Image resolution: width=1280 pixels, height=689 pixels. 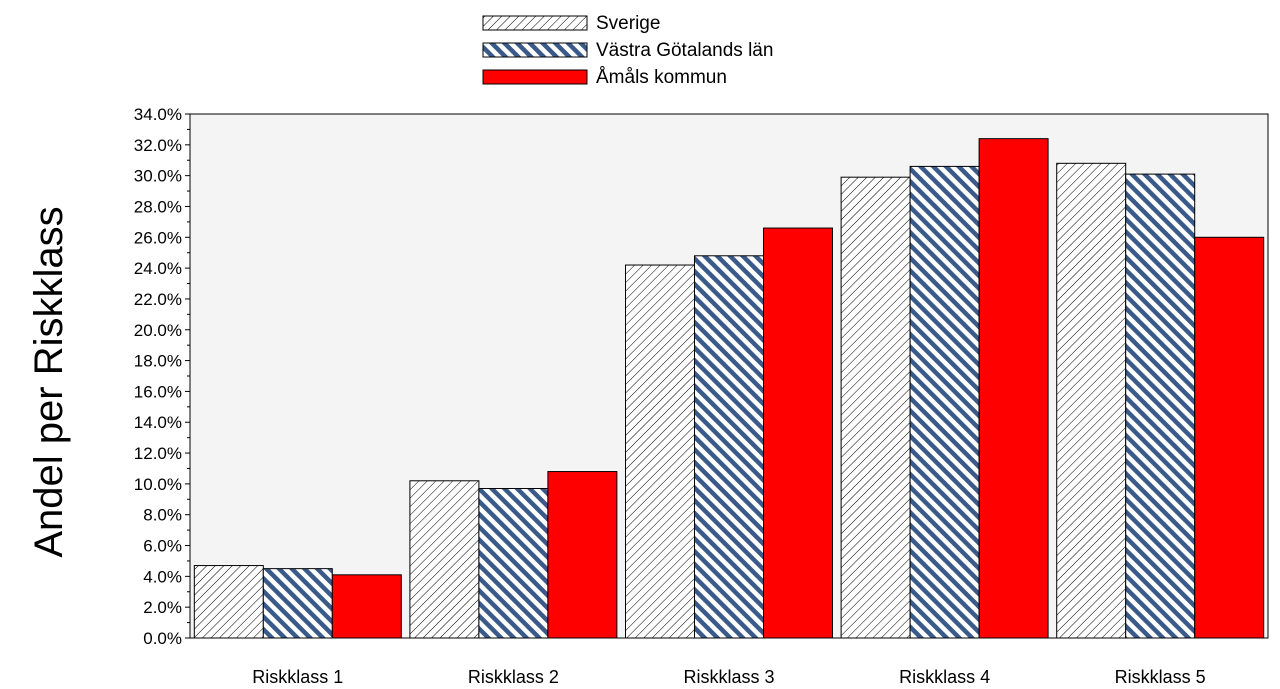 I want to click on y-tick-label: 32.0%, so click(x=158, y=145).